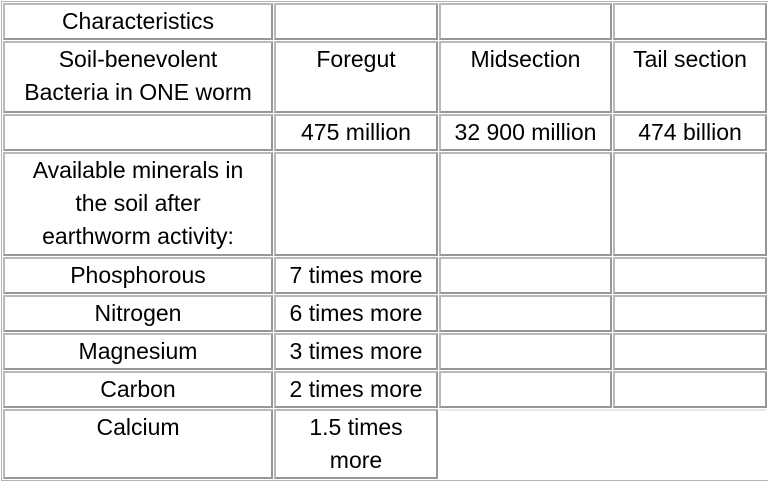 This screenshot has height=493, width=768. Describe the element at coordinates (690, 389) in the screenshot. I see `cell-r7-c3-empty` at that location.